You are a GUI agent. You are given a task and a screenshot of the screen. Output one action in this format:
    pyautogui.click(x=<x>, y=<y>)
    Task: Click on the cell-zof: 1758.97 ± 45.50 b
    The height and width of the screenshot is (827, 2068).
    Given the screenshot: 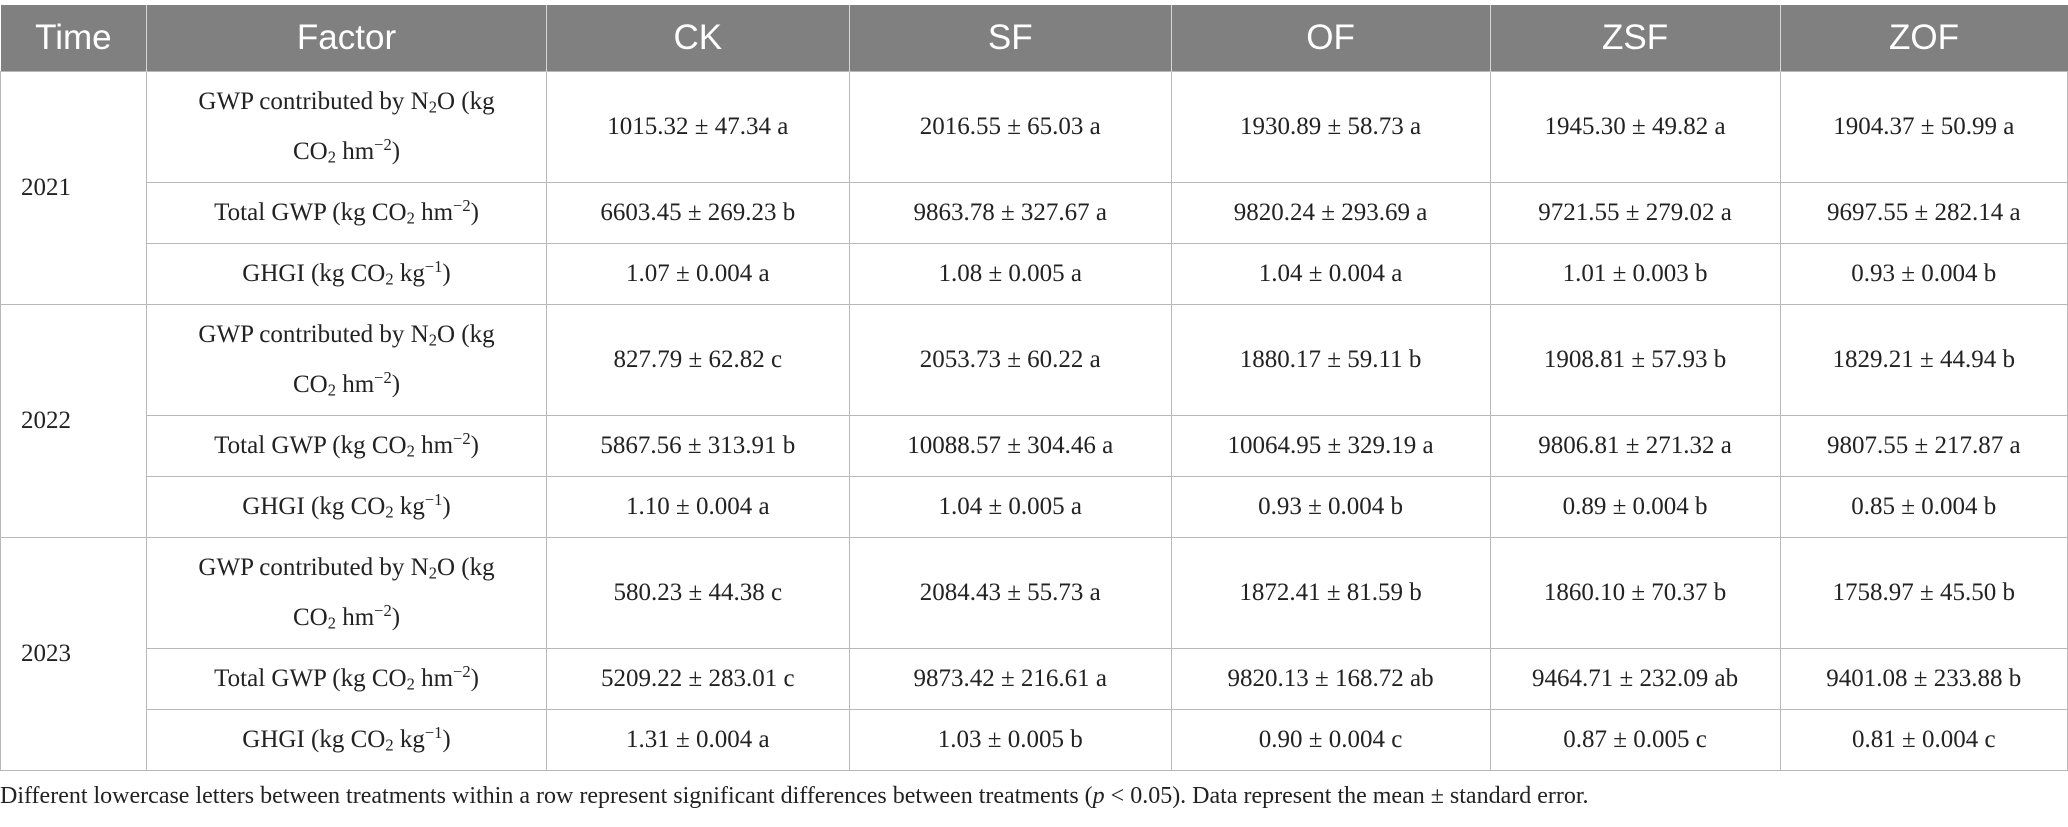 What is the action you would take?
    pyautogui.click(x=1923, y=593)
    